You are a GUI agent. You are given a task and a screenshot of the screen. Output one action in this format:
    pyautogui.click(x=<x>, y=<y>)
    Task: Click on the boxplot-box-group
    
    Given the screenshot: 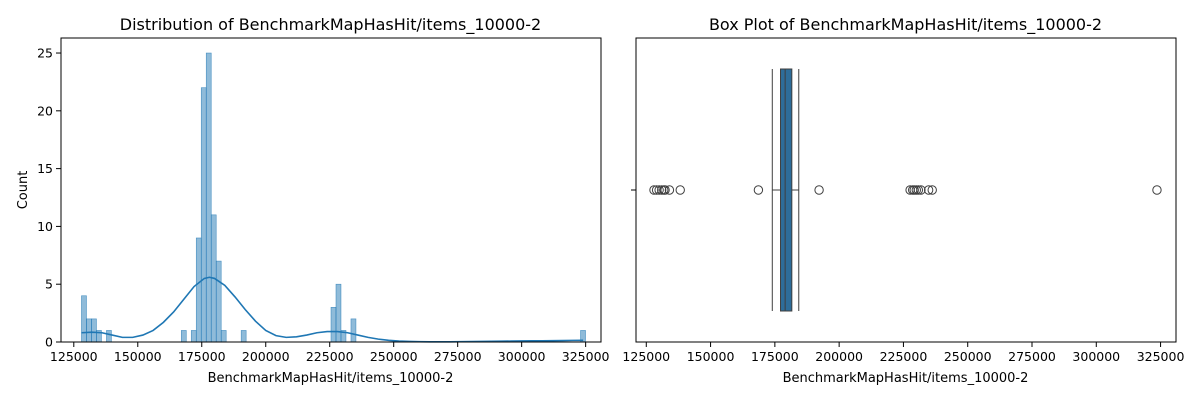 What is the action you would take?
    pyautogui.click(x=785, y=190)
    